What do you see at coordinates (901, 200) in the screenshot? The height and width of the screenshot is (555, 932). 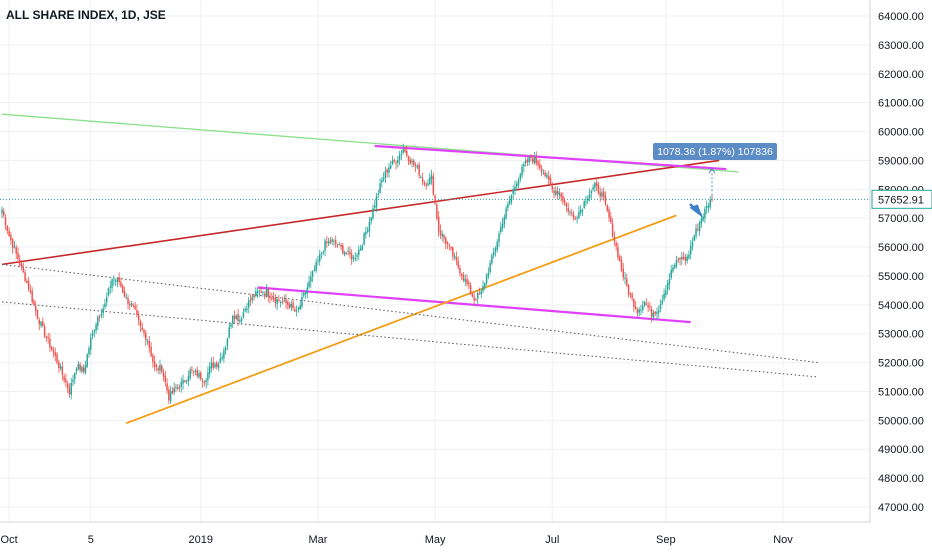 I see `last-price-label: 57652.91` at bounding box center [901, 200].